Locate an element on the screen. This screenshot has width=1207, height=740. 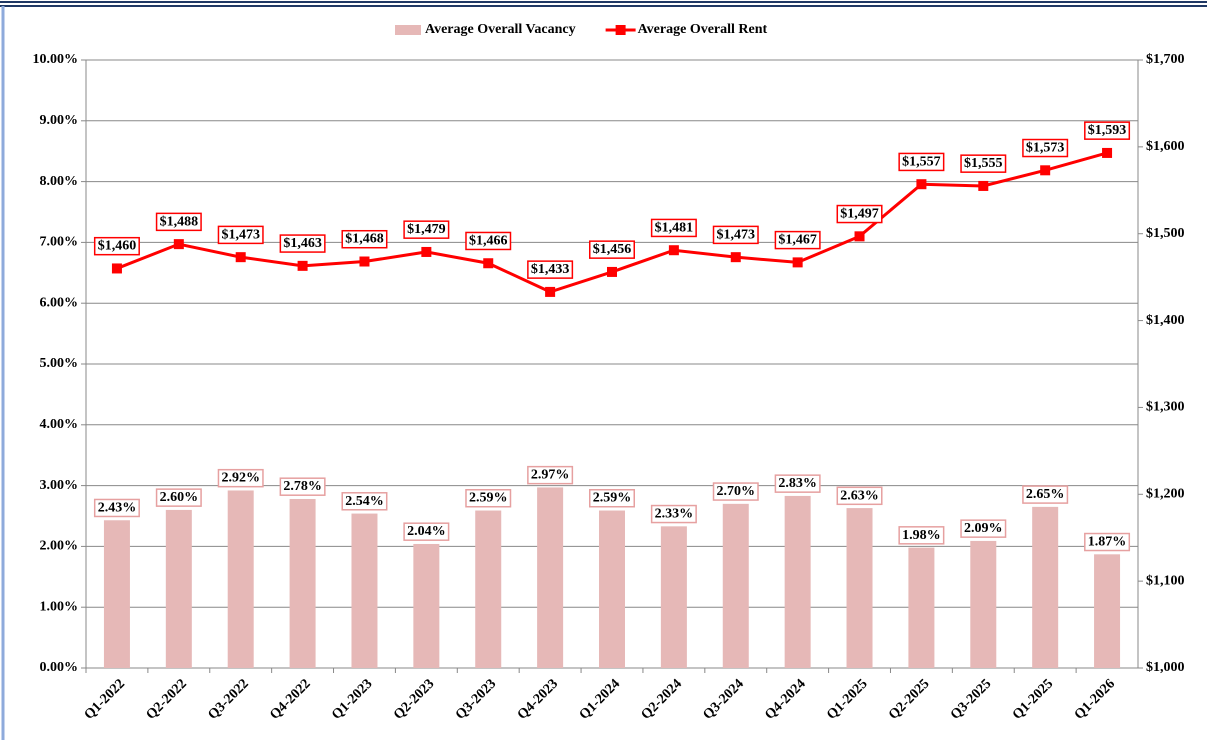
y-tick-label: 7.00% is located at coordinates (59, 242).